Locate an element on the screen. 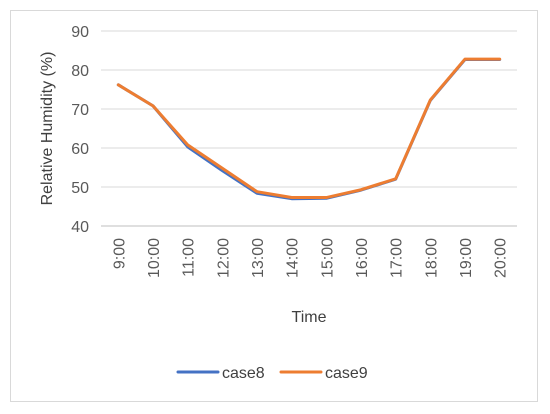  x-tick-label: 18:00 is located at coordinates (431, 258).